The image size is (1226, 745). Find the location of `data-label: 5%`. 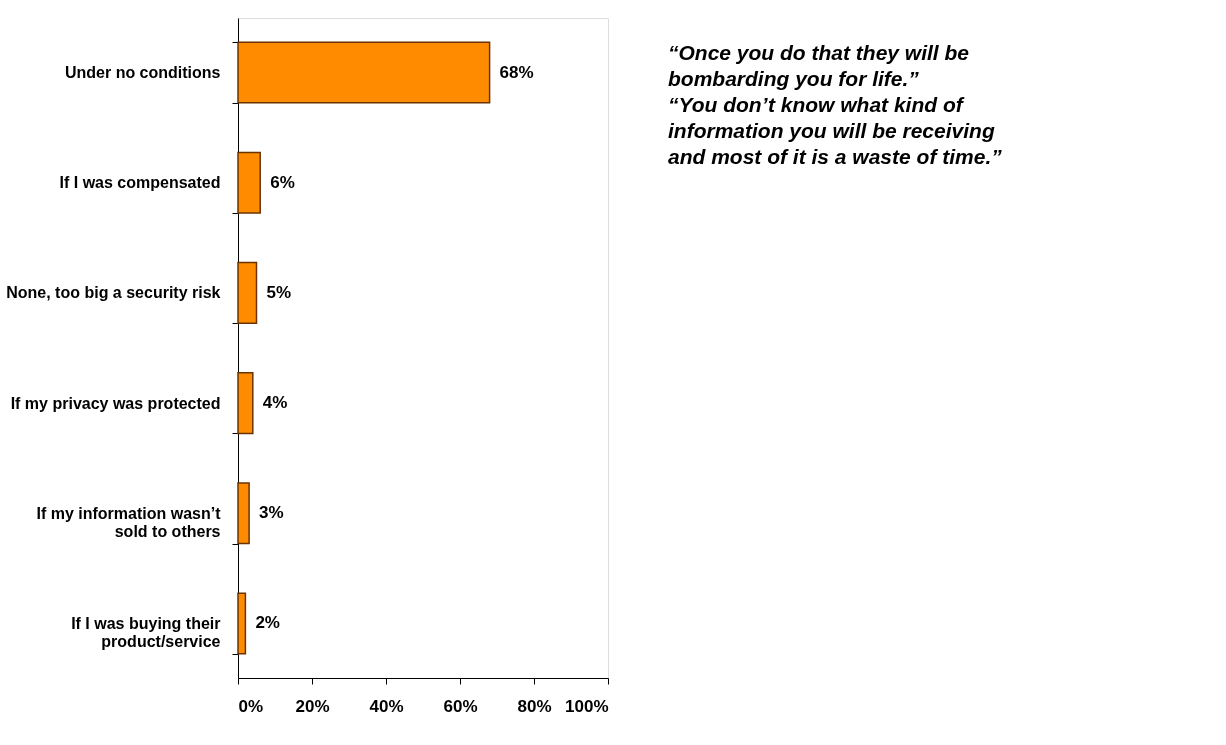

data-label: 5% is located at coordinates (279, 292).